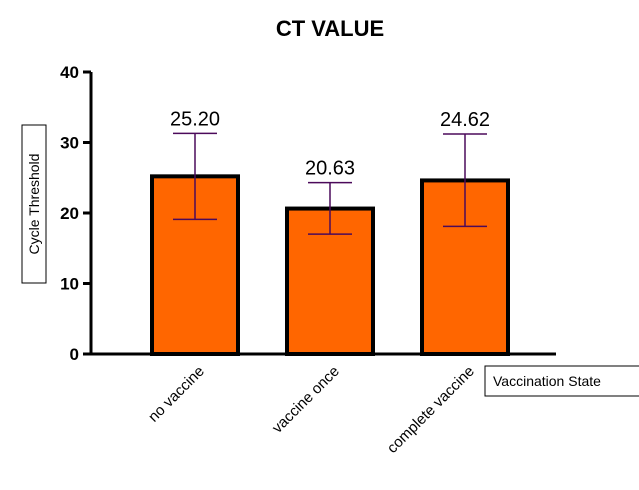 The width and height of the screenshot is (639, 490). I want to click on data-labels-group: 25.20 20.63 24.62, so click(330, 143).